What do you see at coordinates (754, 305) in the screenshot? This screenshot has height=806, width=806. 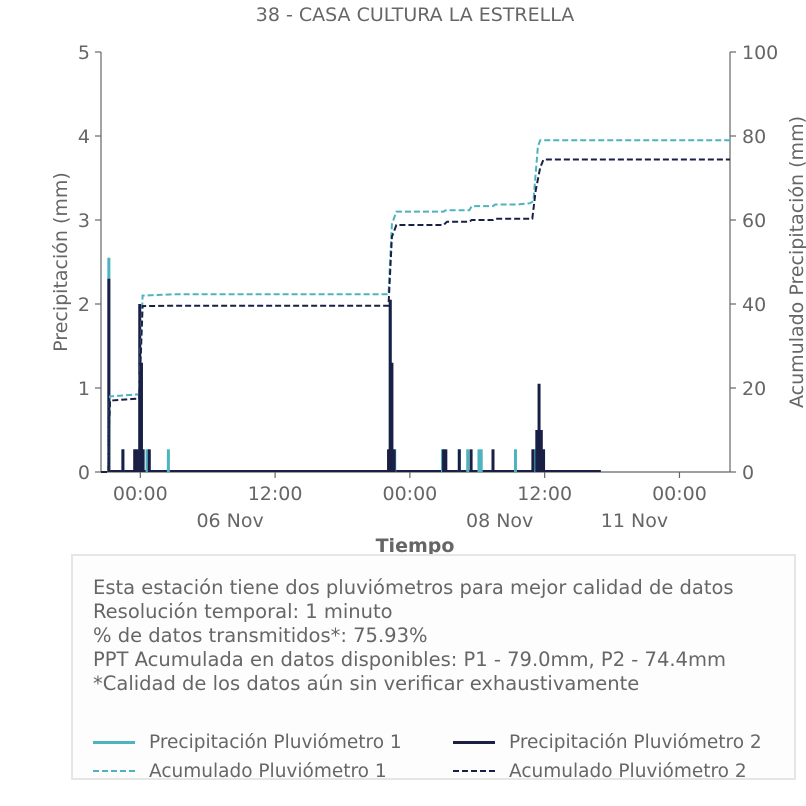 I see `y-tick-label-right: 40` at bounding box center [754, 305].